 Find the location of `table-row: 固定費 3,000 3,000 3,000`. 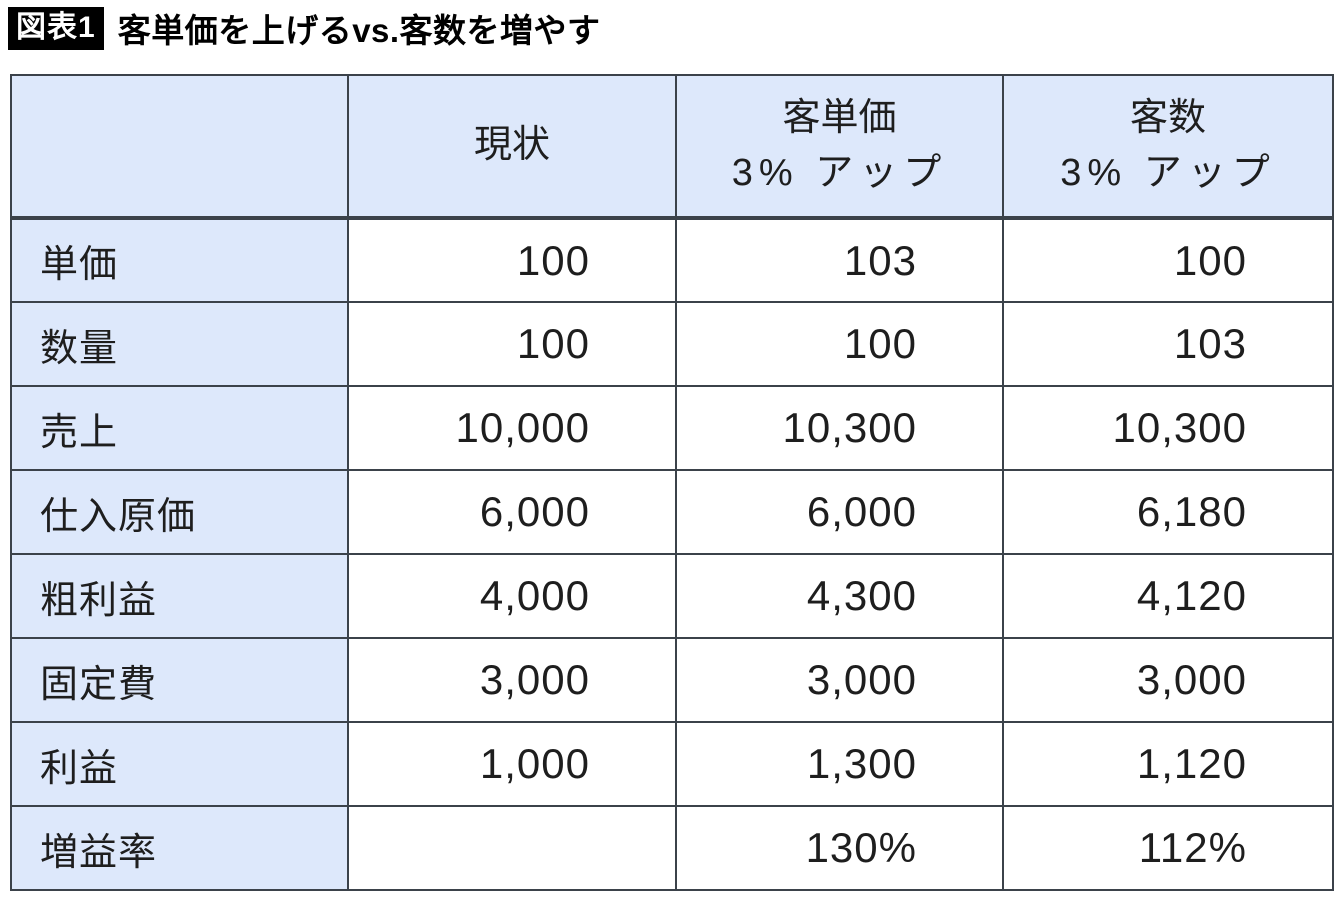

table-row: 固定費 3,000 3,000 3,000 is located at coordinates (672, 680).